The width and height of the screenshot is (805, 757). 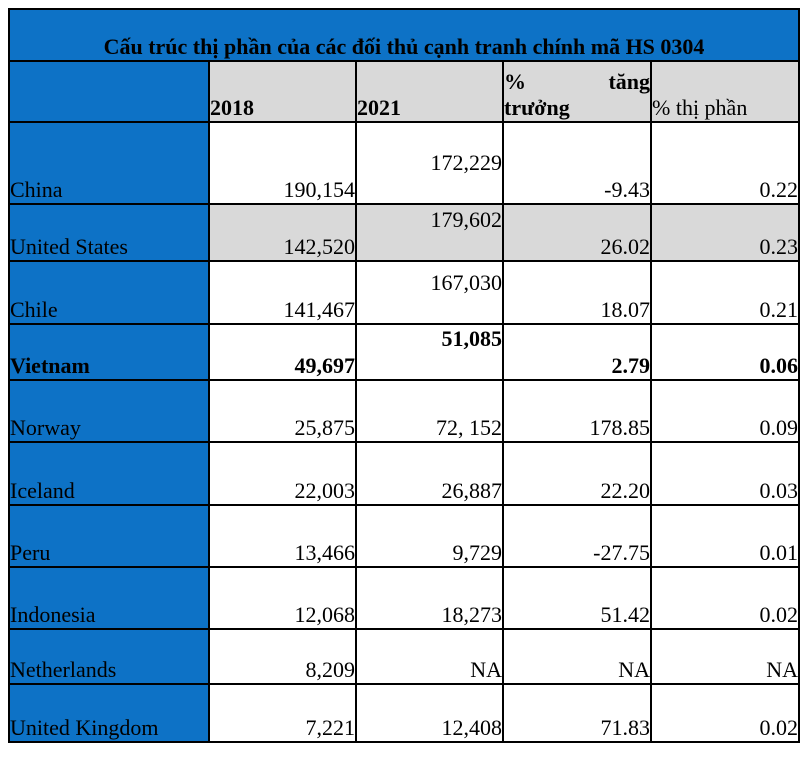 I want to click on value-2021-cell: 18,273, so click(x=429, y=598).